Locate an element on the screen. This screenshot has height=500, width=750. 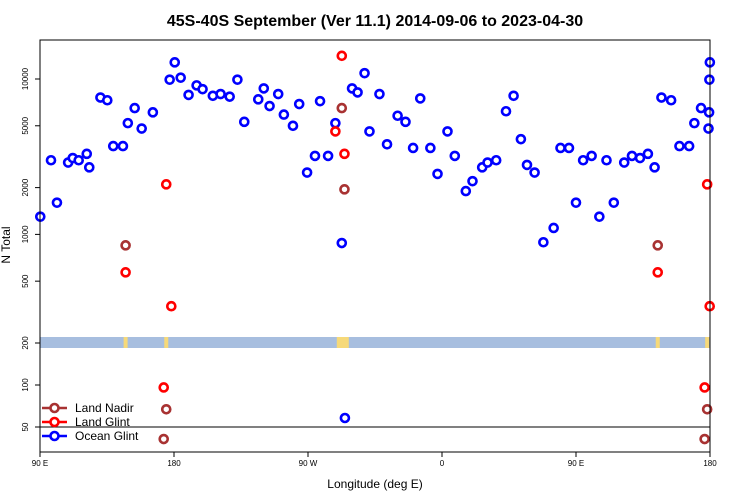
y-ticks: 50 100 200 500 1000 2000 5000 10000 is located at coordinates (30, 249).